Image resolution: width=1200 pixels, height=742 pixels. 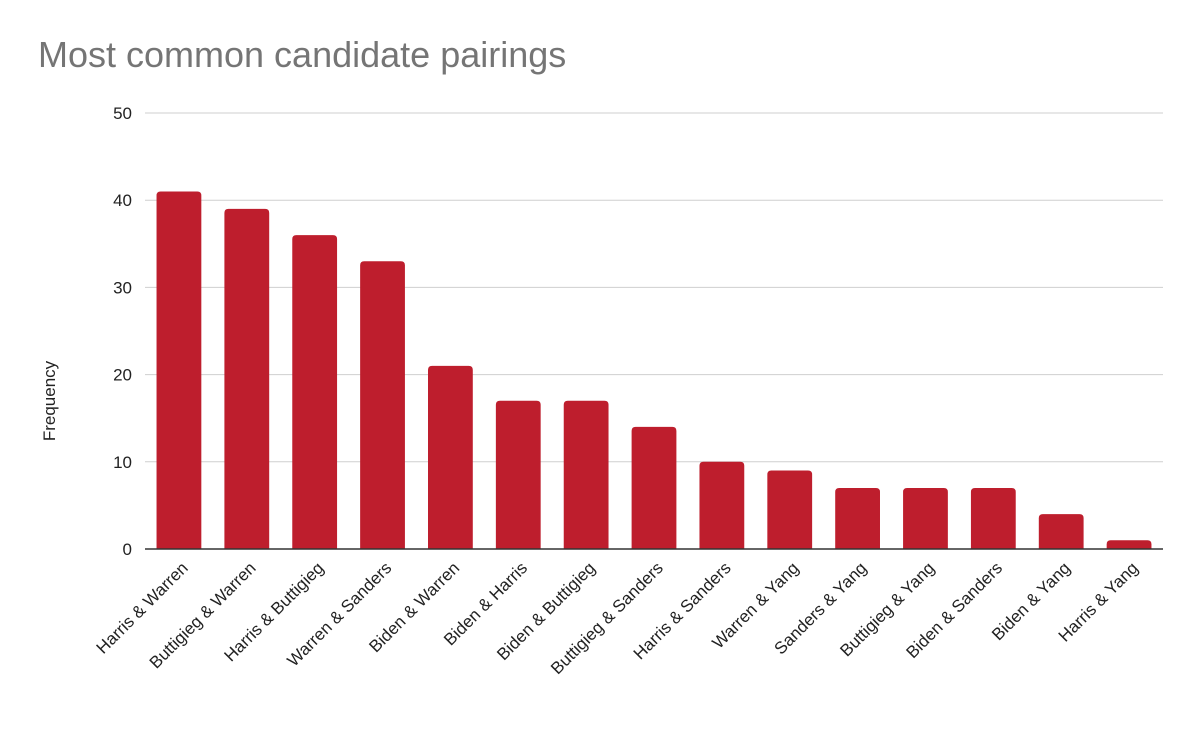 What do you see at coordinates (302, 54) in the screenshot?
I see `chart-title: Most common candidate pairings` at bounding box center [302, 54].